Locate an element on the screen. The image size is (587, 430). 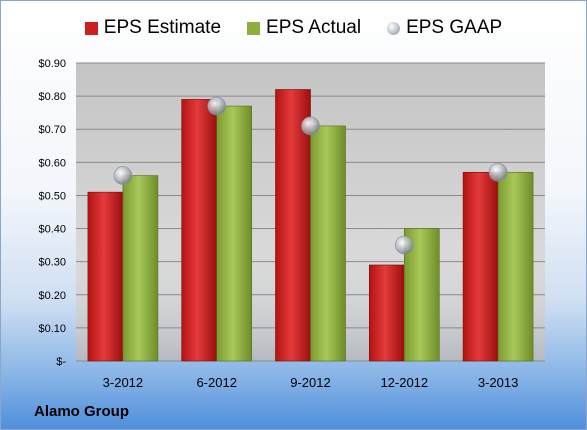
y-tick-label: $0.40 is located at coordinates (52, 230).